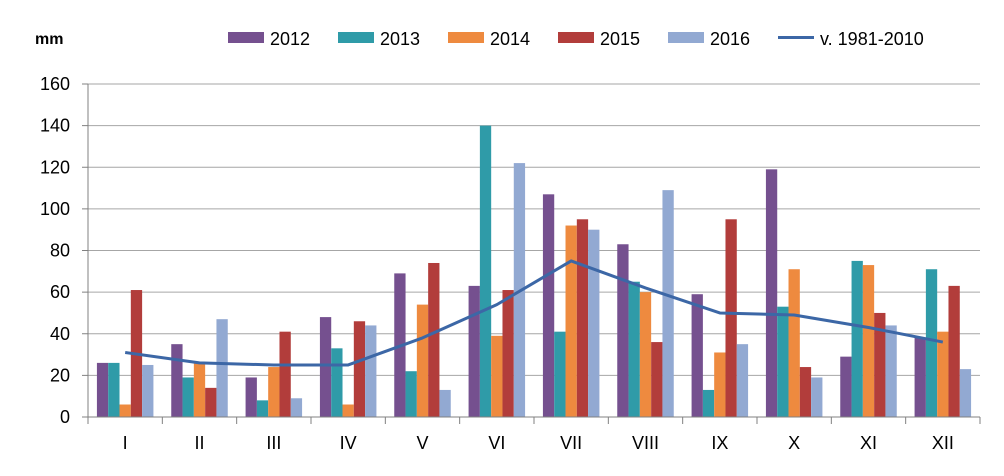 The width and height of the screenshot is (1004, 476). Describe the element at coordinates (296, 407) in the screenshot. I see `bar-2016-III` at that location.